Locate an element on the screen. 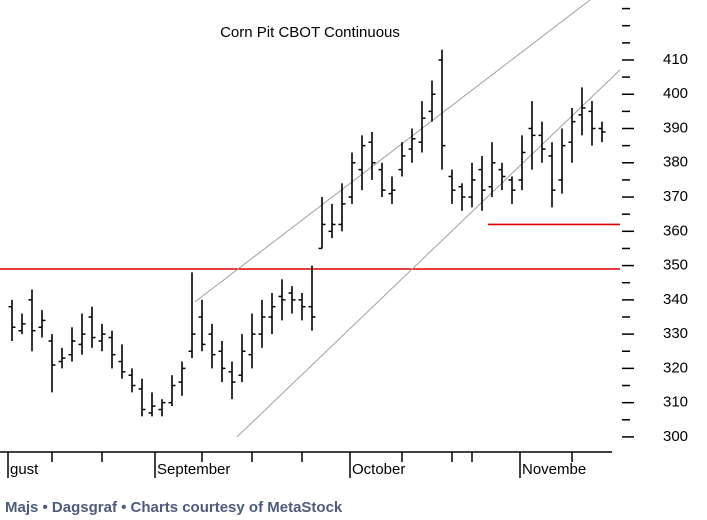 This screenshot has height=520, width=707. y-tick-label: 320 is located at coordinates (675, 367).